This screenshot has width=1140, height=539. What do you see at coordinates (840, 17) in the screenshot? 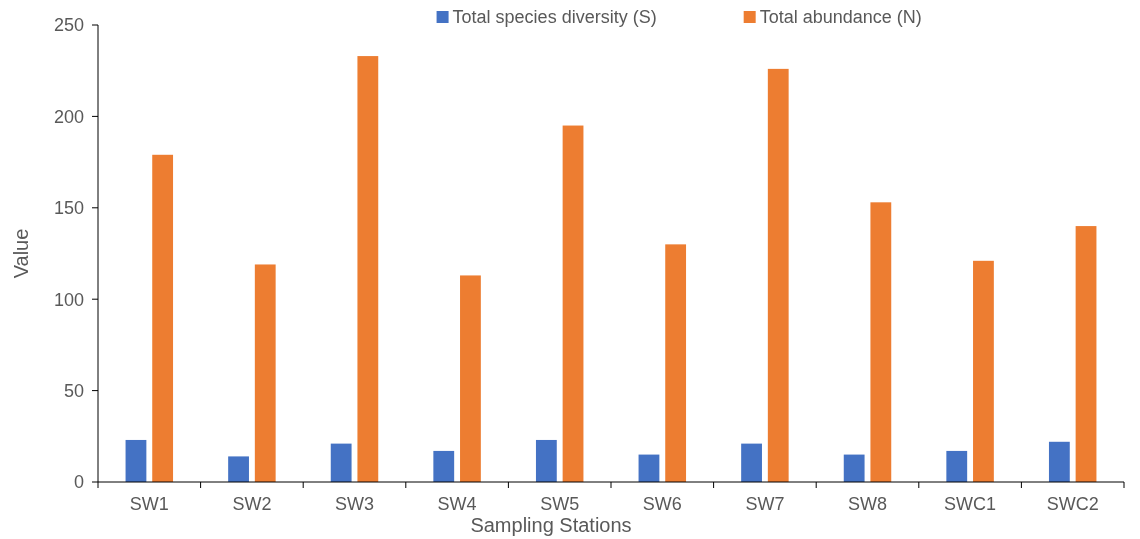
I see `legend-label: Total abundance (N)` at bounding box center [840, 17].